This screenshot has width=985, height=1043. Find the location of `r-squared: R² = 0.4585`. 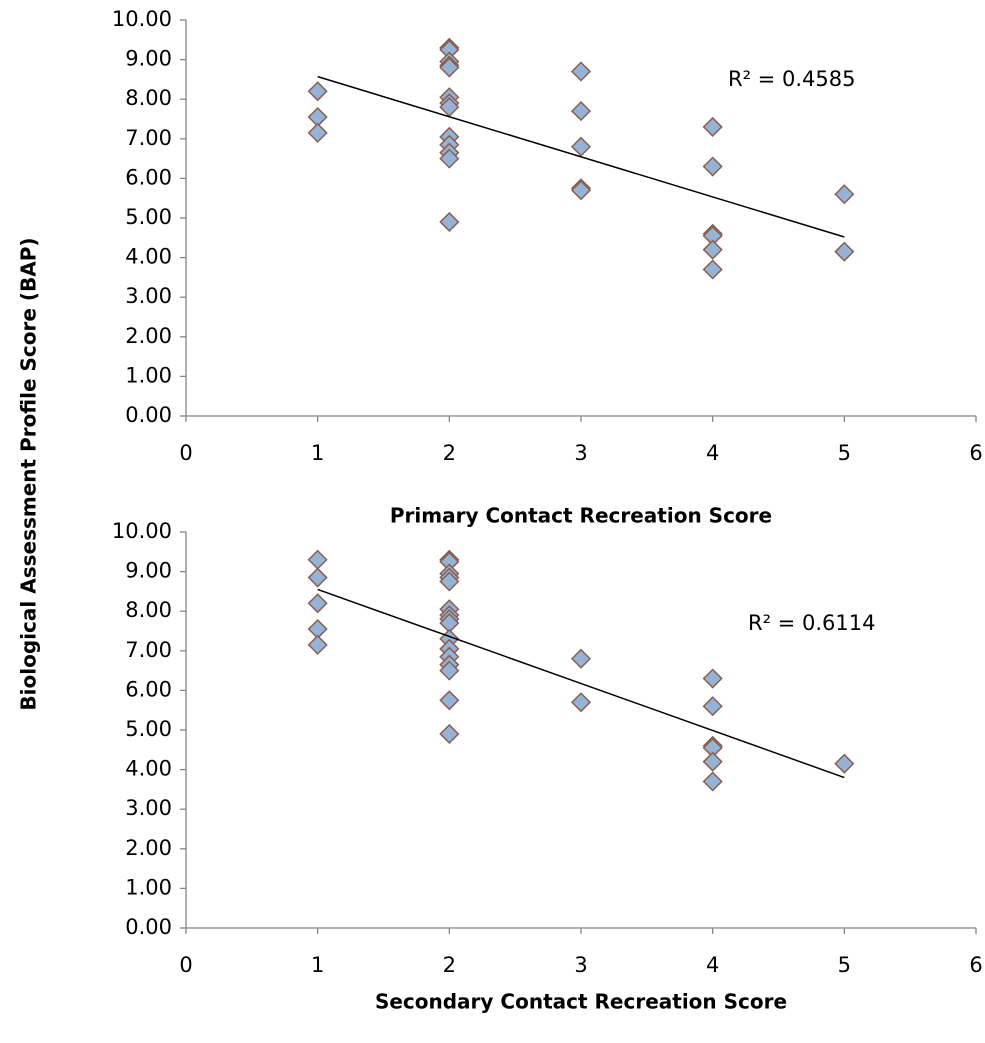

r-squared: R² = 0.4585 is located at coordinates (791, 79).